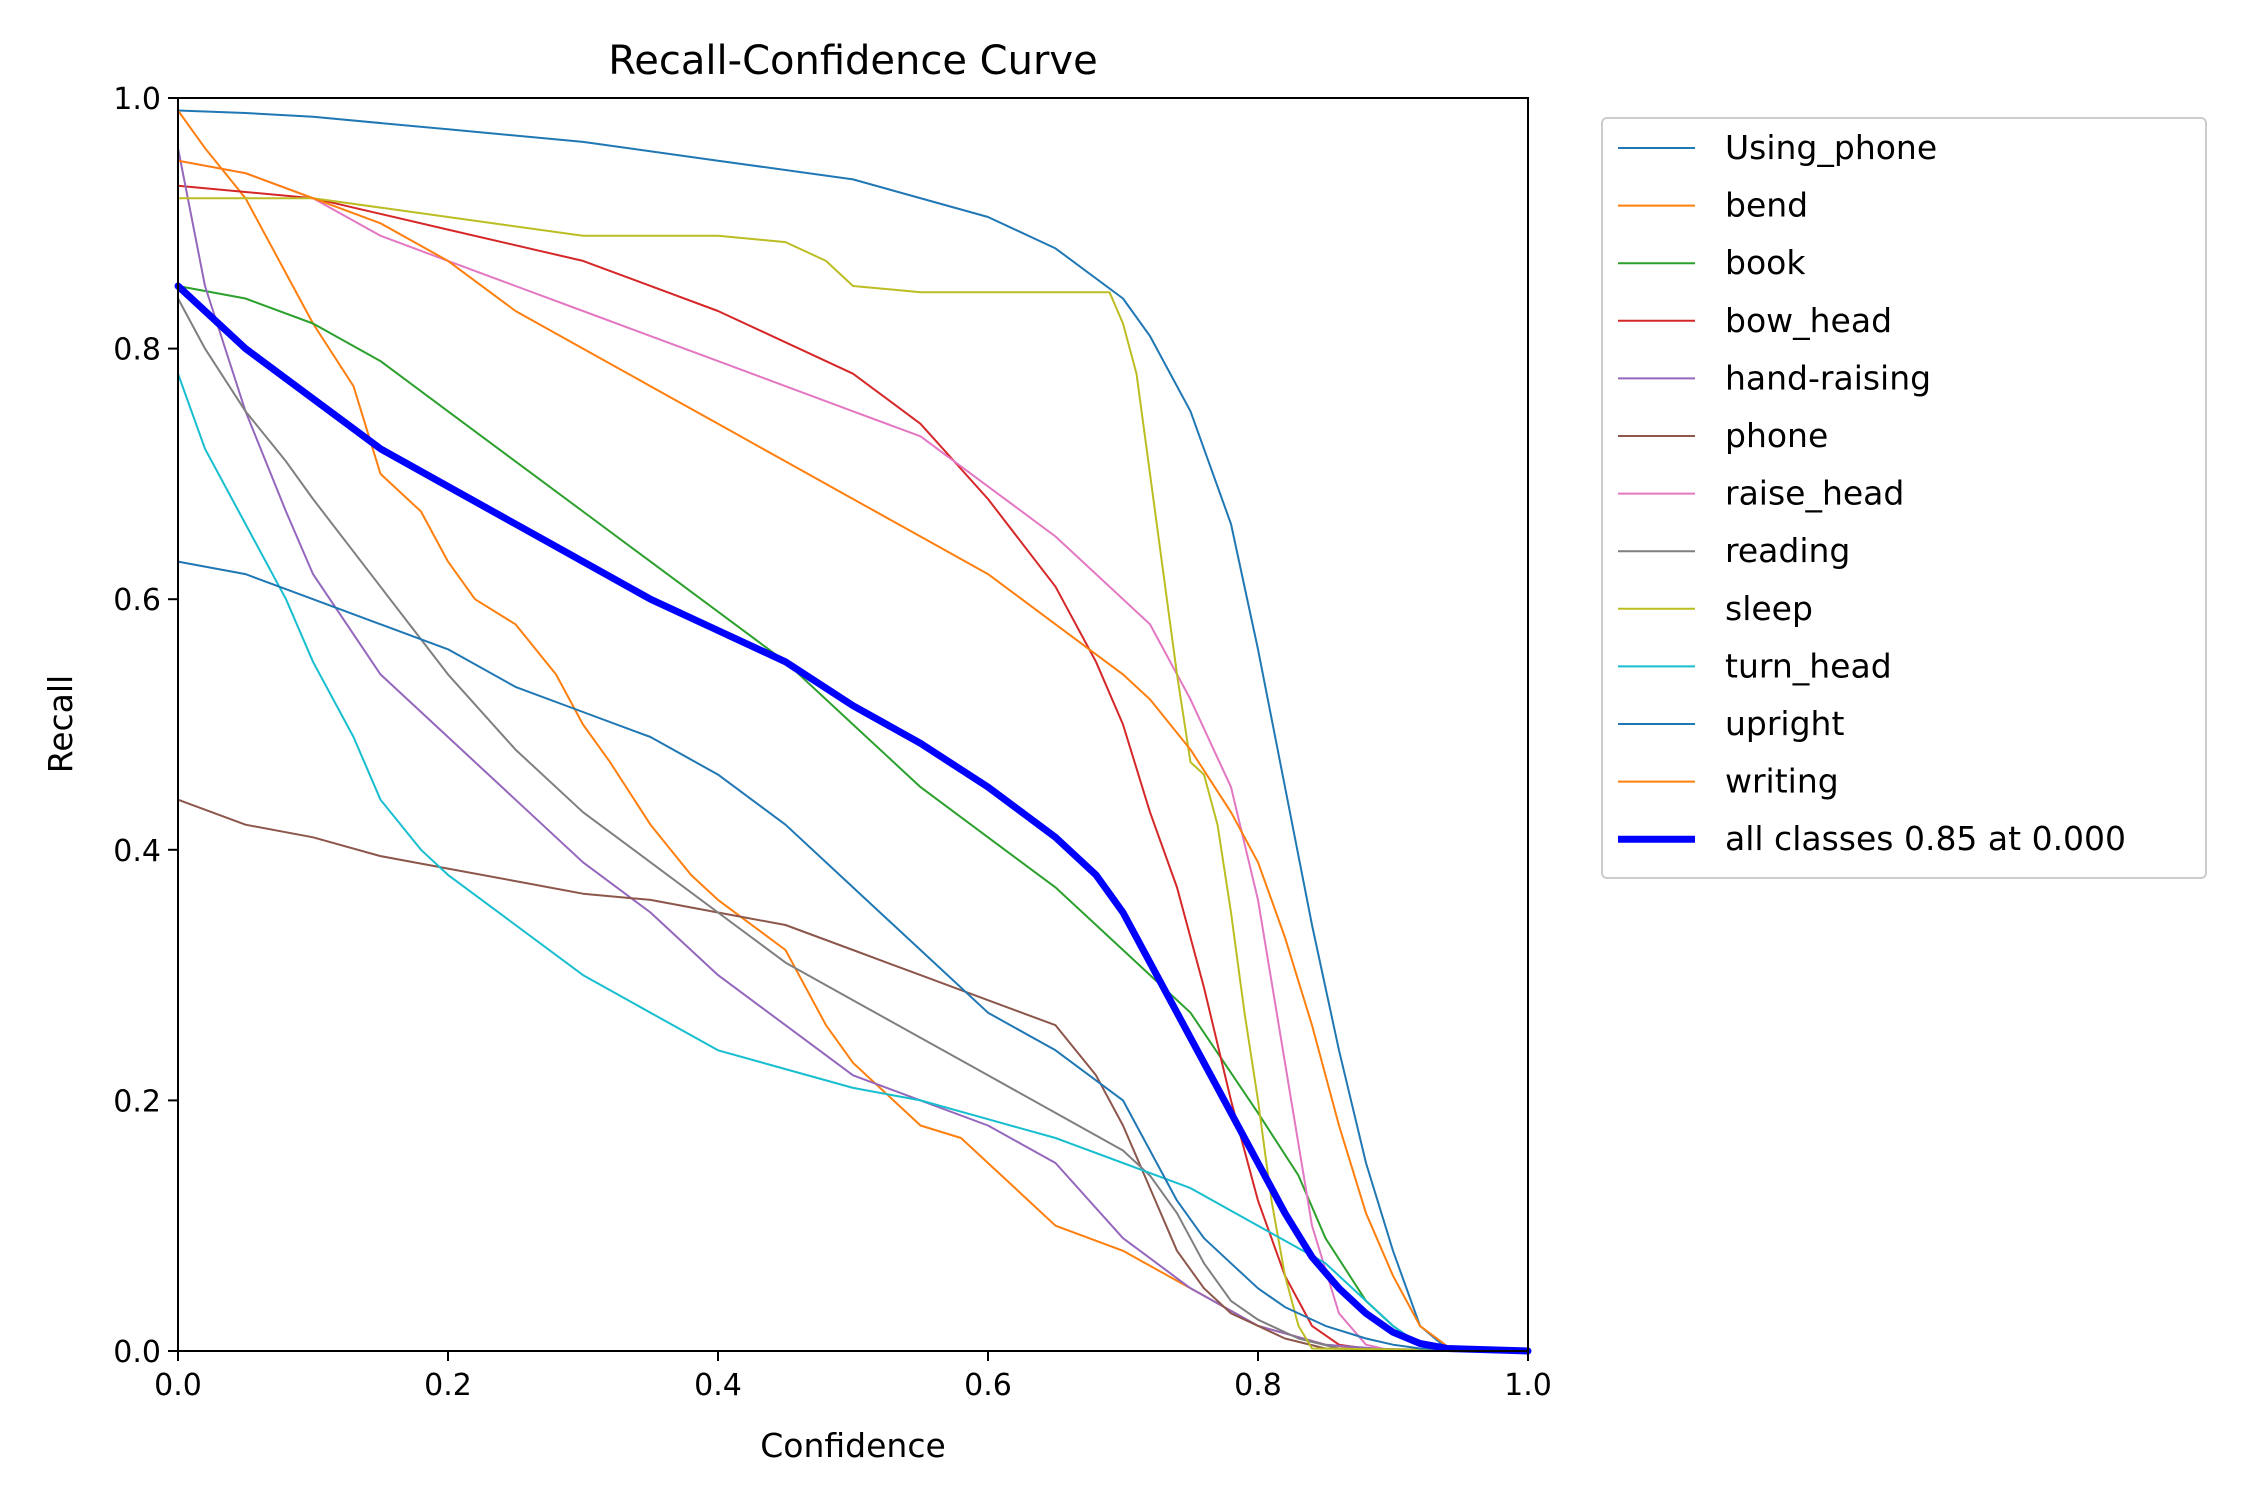 The width and height of the screenshot is (2250, 1500). Describe the element at coordinates (1828, 377) in the screenshot. I see `legend-label-4: hand-raising` at that location.